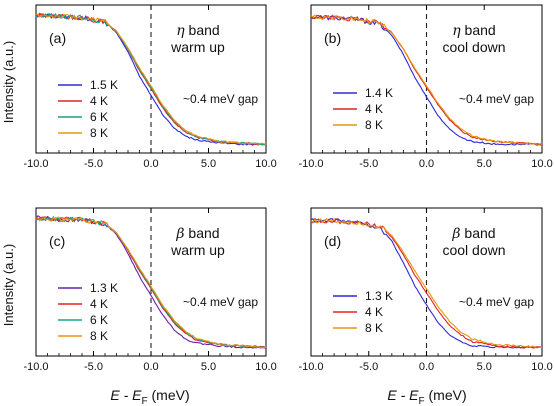 This screenshot has width=554, height=406. I want to click on ylabel-top: Intensity (a.u.), so click(8, 82).